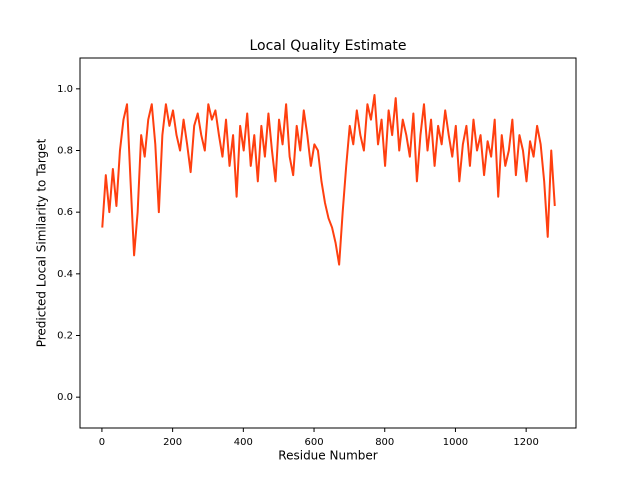  I want to click on x-axis-label: Residue Number, so click(327, 456).